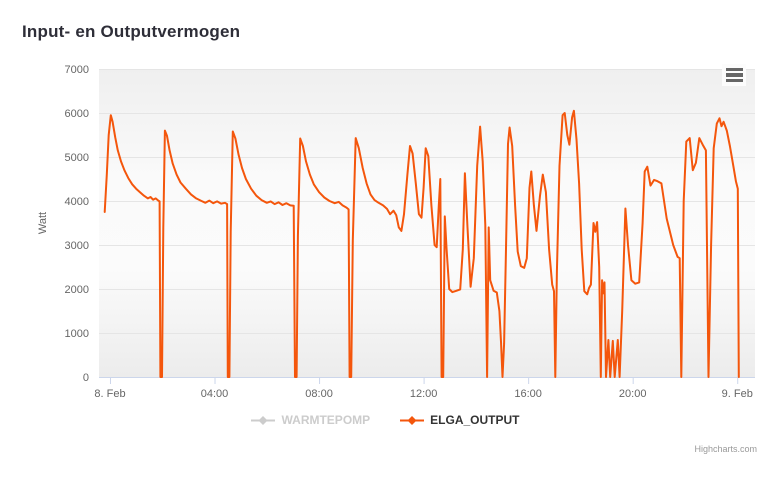  What do you see at coordinates (77, 114) in the screenshot?
I see `y-axis-tick-label: 6000` at bounding box center [77, 114].